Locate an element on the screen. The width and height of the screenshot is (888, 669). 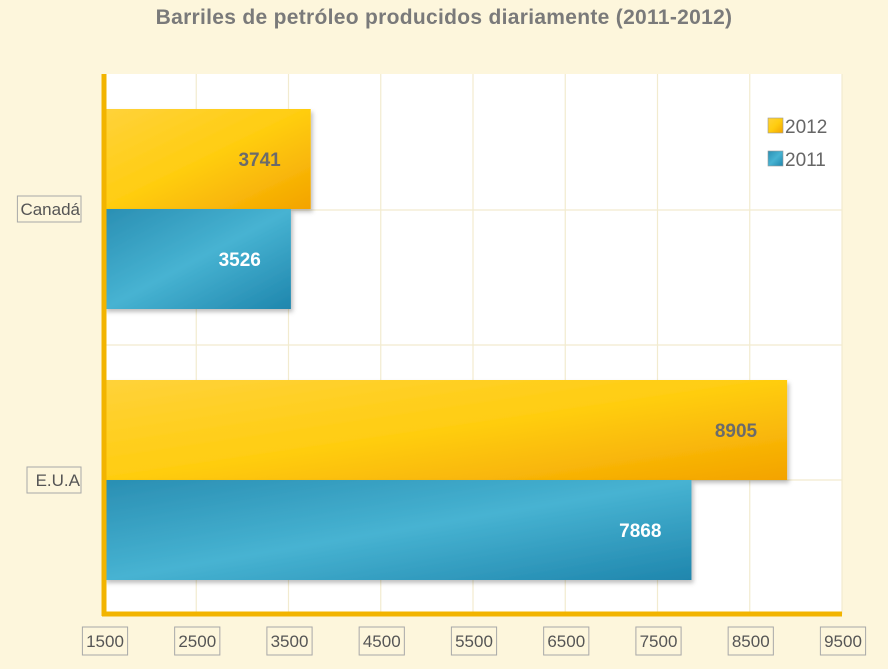
bar-value-label: 7868 is located at coordinates (640, 531).